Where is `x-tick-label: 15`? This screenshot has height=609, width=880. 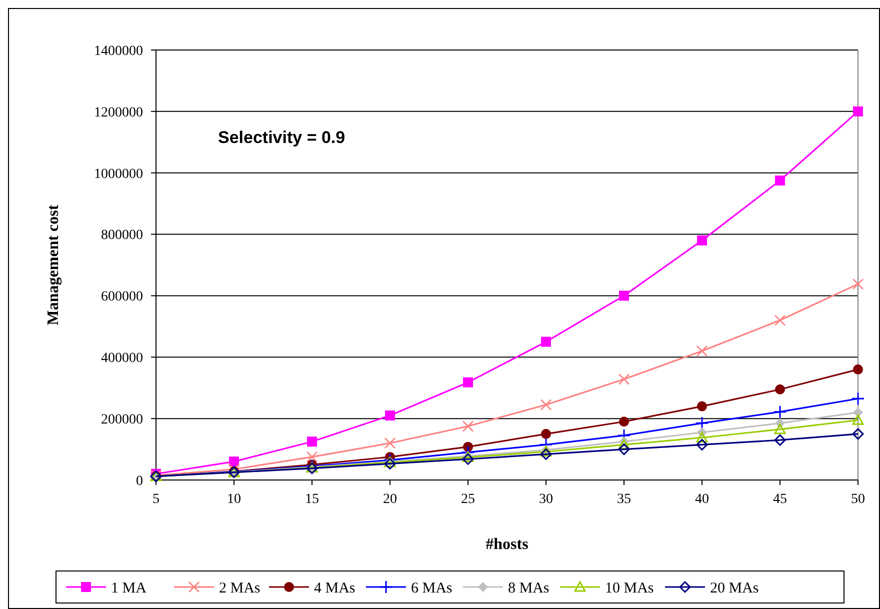
x-tick-label: 15 is located at coordinates (312, 499).